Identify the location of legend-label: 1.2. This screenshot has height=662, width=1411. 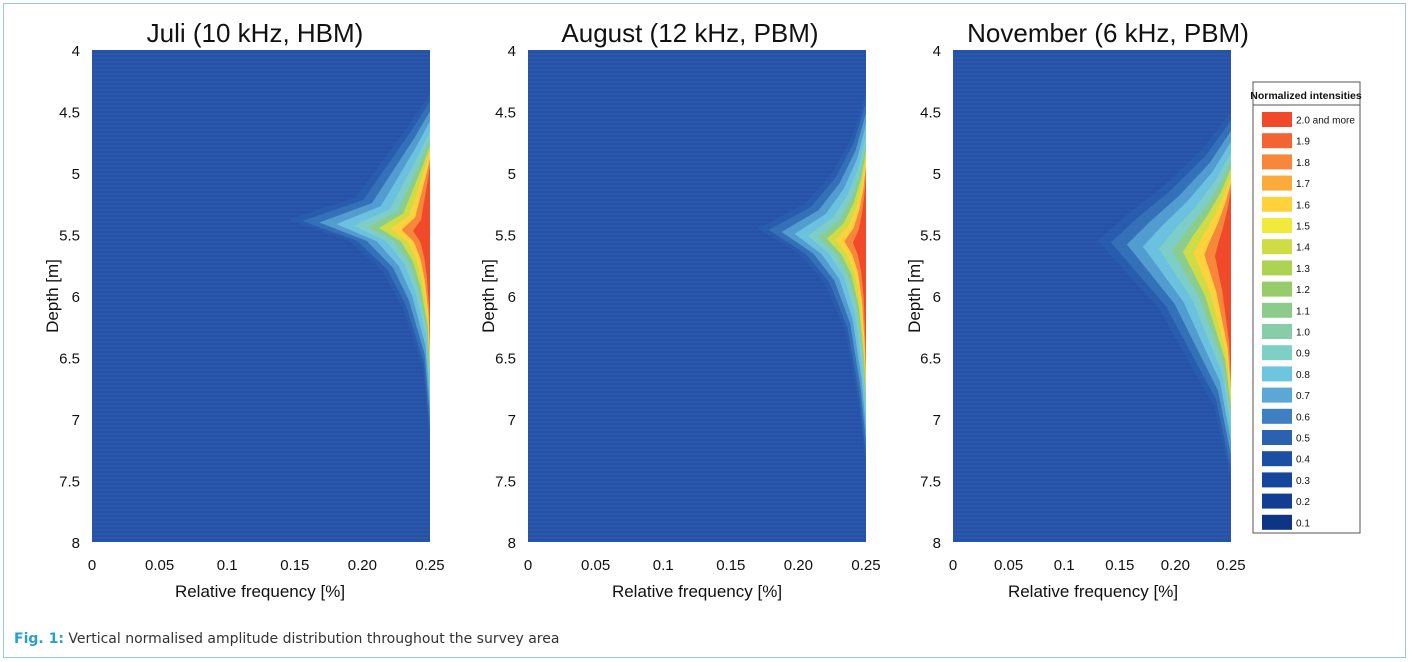
(1303, 290).